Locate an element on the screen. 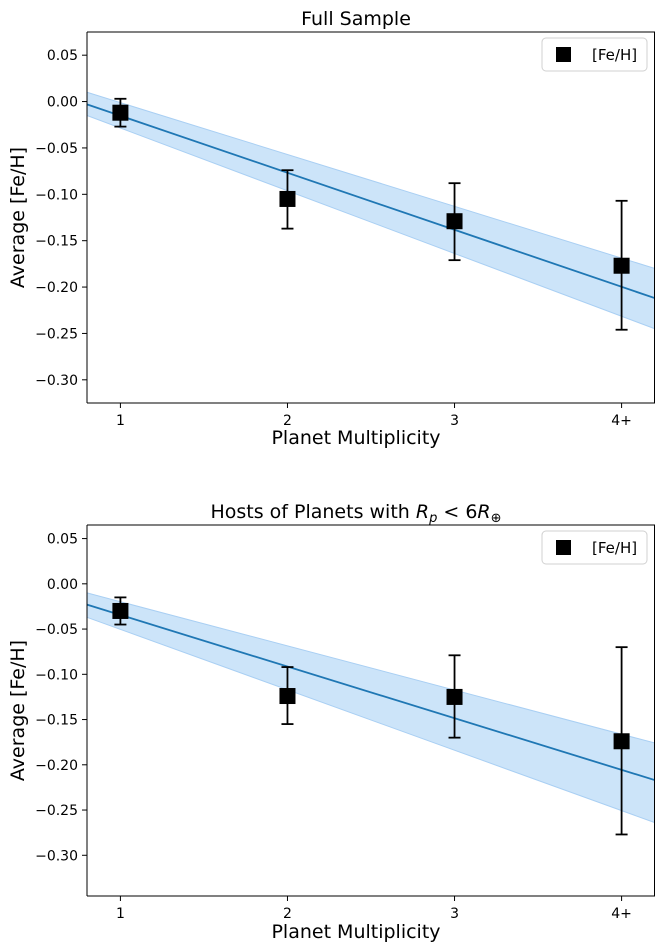  chart-title-math: ⊕ is located at coordinates (496, 518).